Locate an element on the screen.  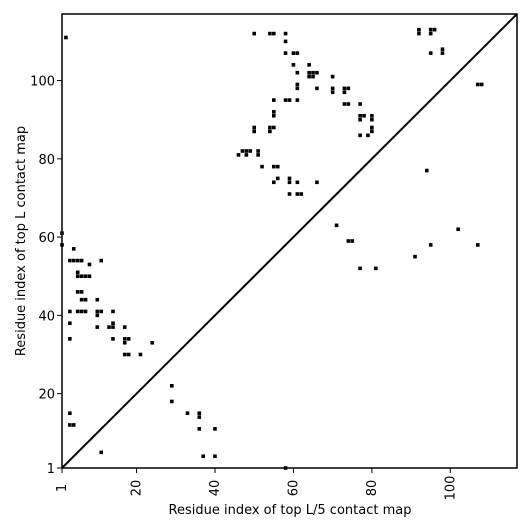
y-tick-label: 20 is located at coordinates (46, 395).